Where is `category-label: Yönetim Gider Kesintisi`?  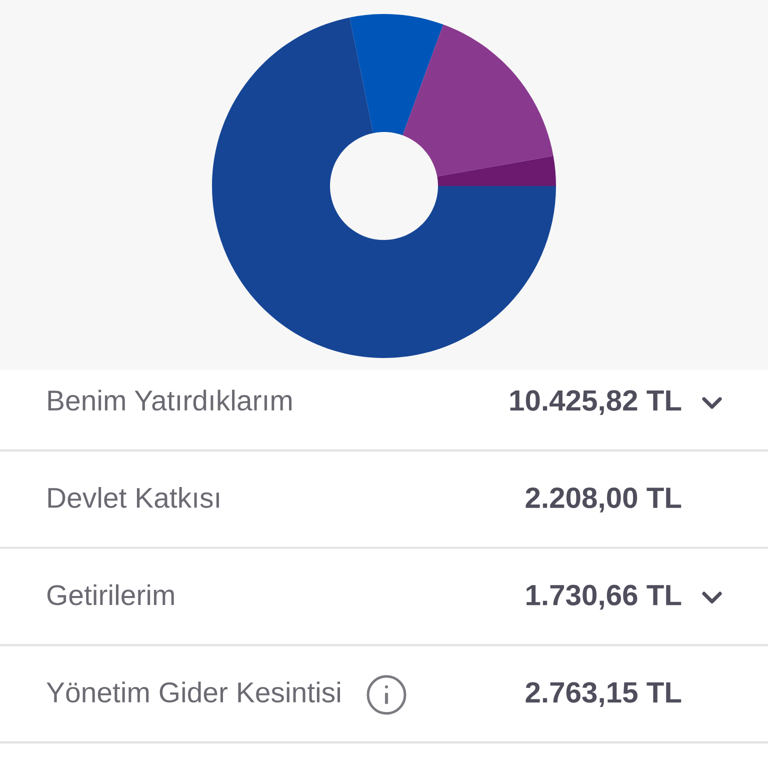
category-label: Yönetim Gider Kesintisi is located at coordinates (193, 692).